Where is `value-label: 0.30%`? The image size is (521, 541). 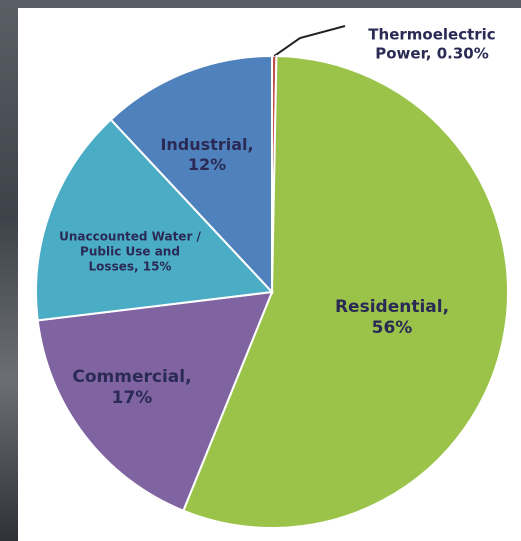
value-label: 0.30% is located at coordinates (462, 53).